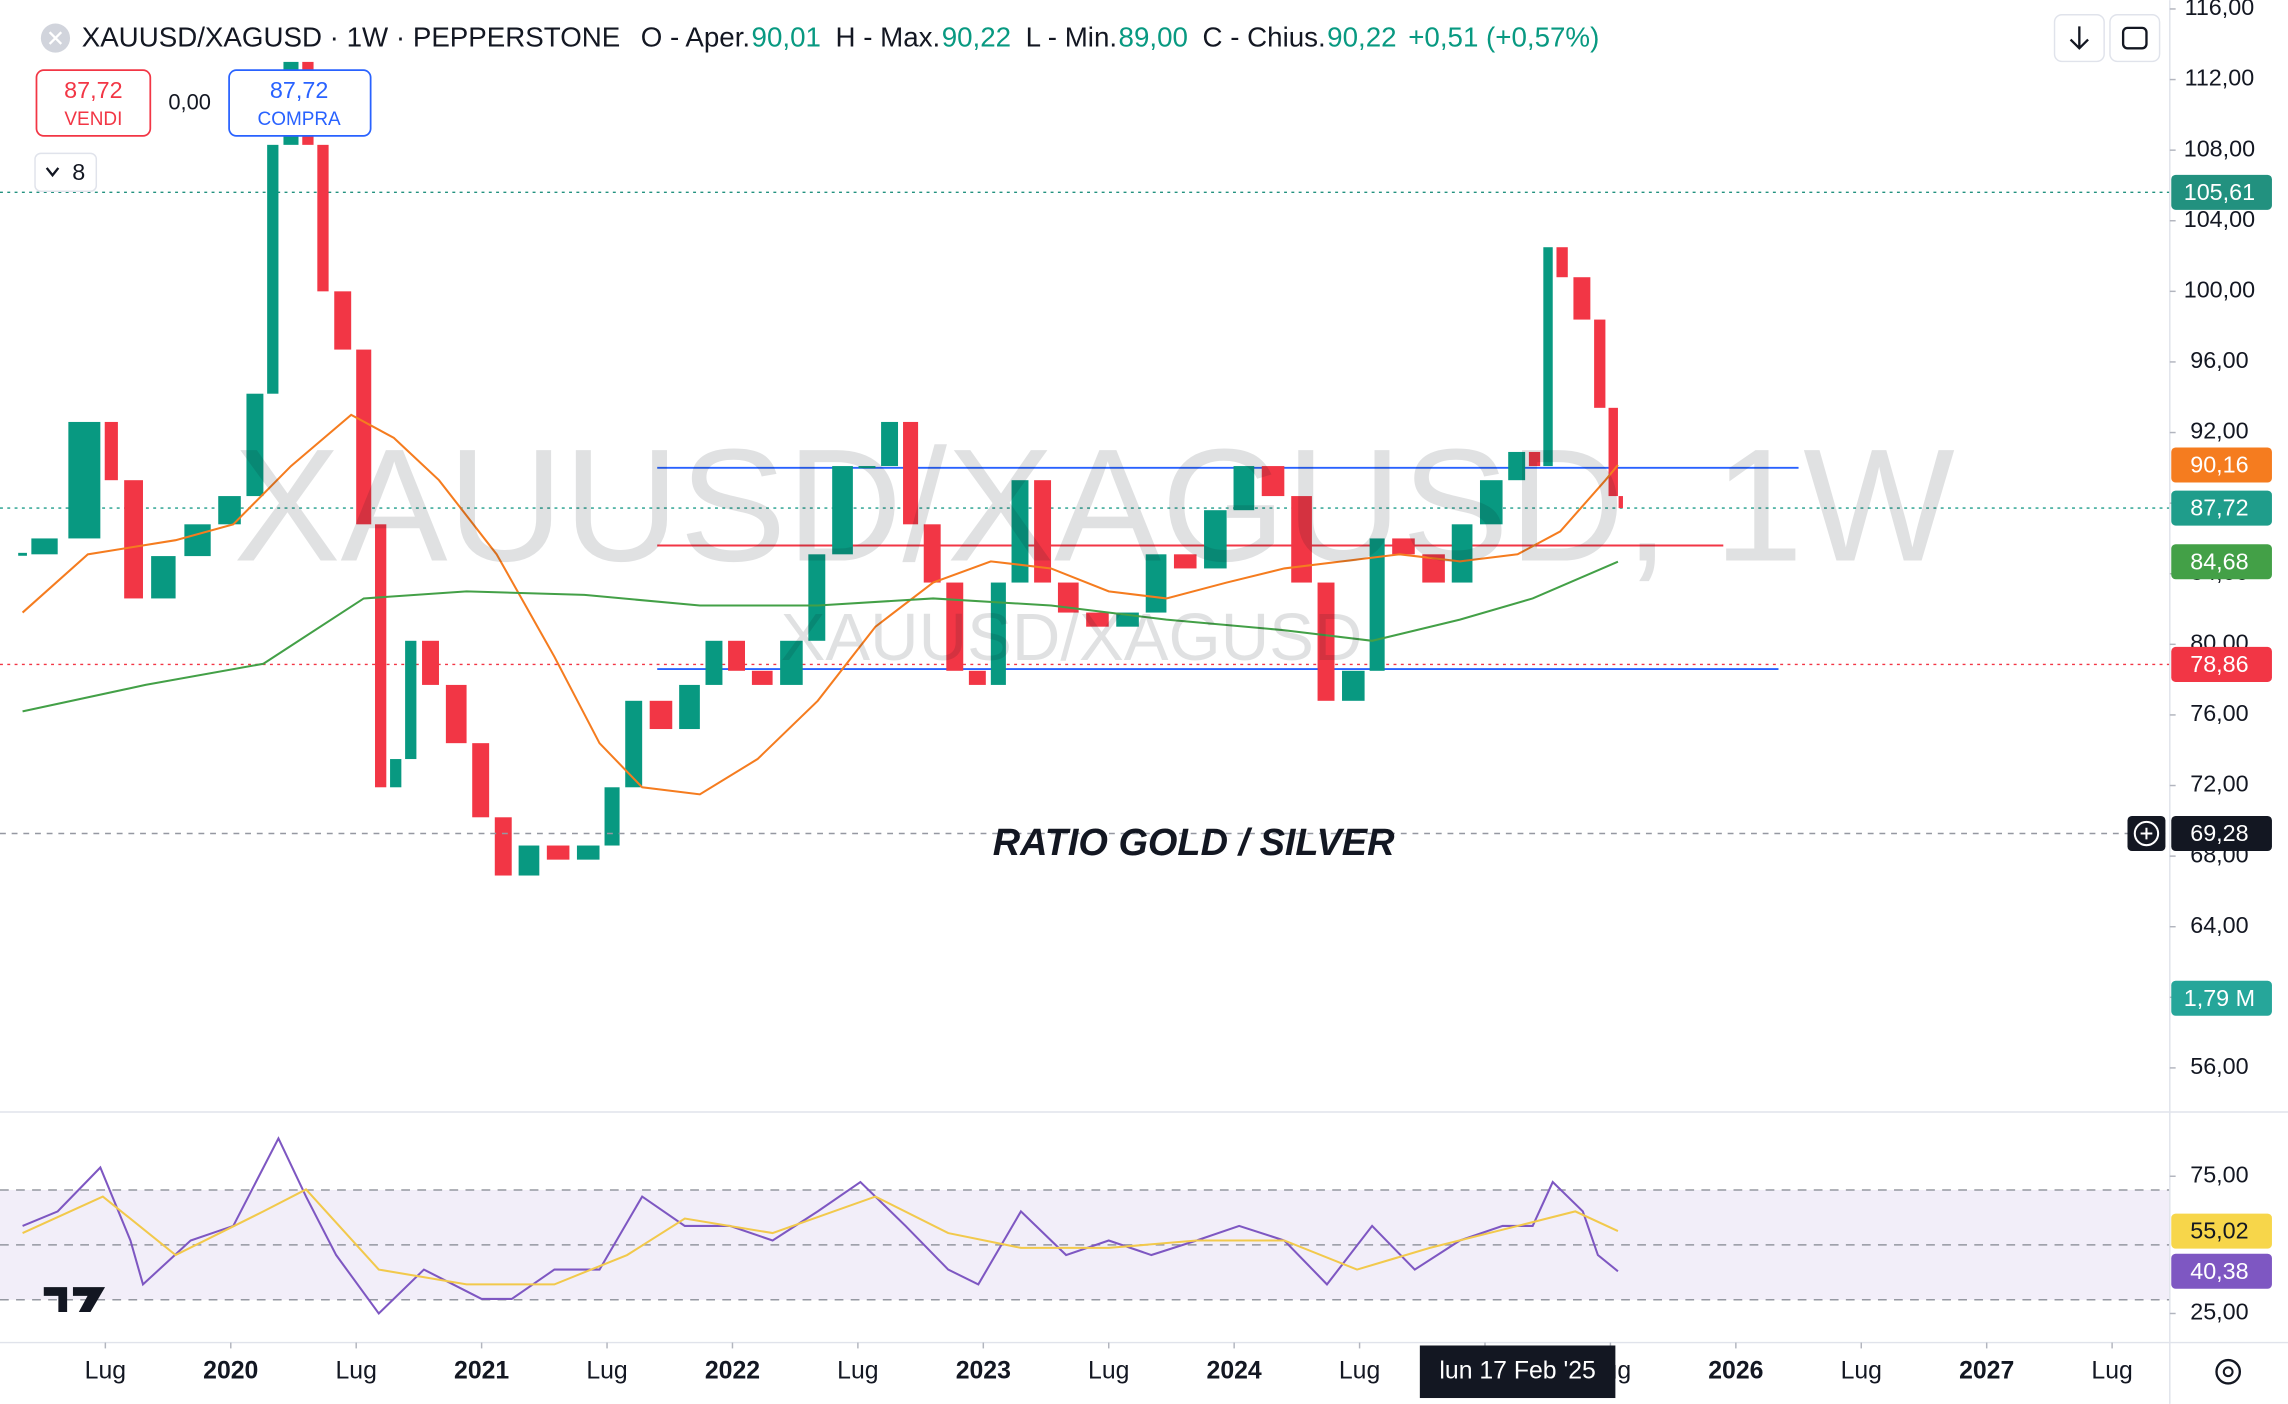 The height and width of the screenshot is (1404, 2288). I want to click on price-label: 87,72, so click(2219, 508).